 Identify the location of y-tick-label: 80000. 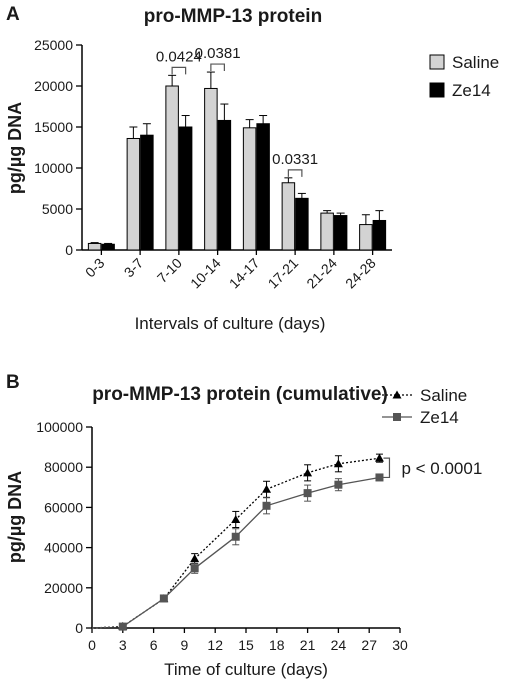
(63, 467).